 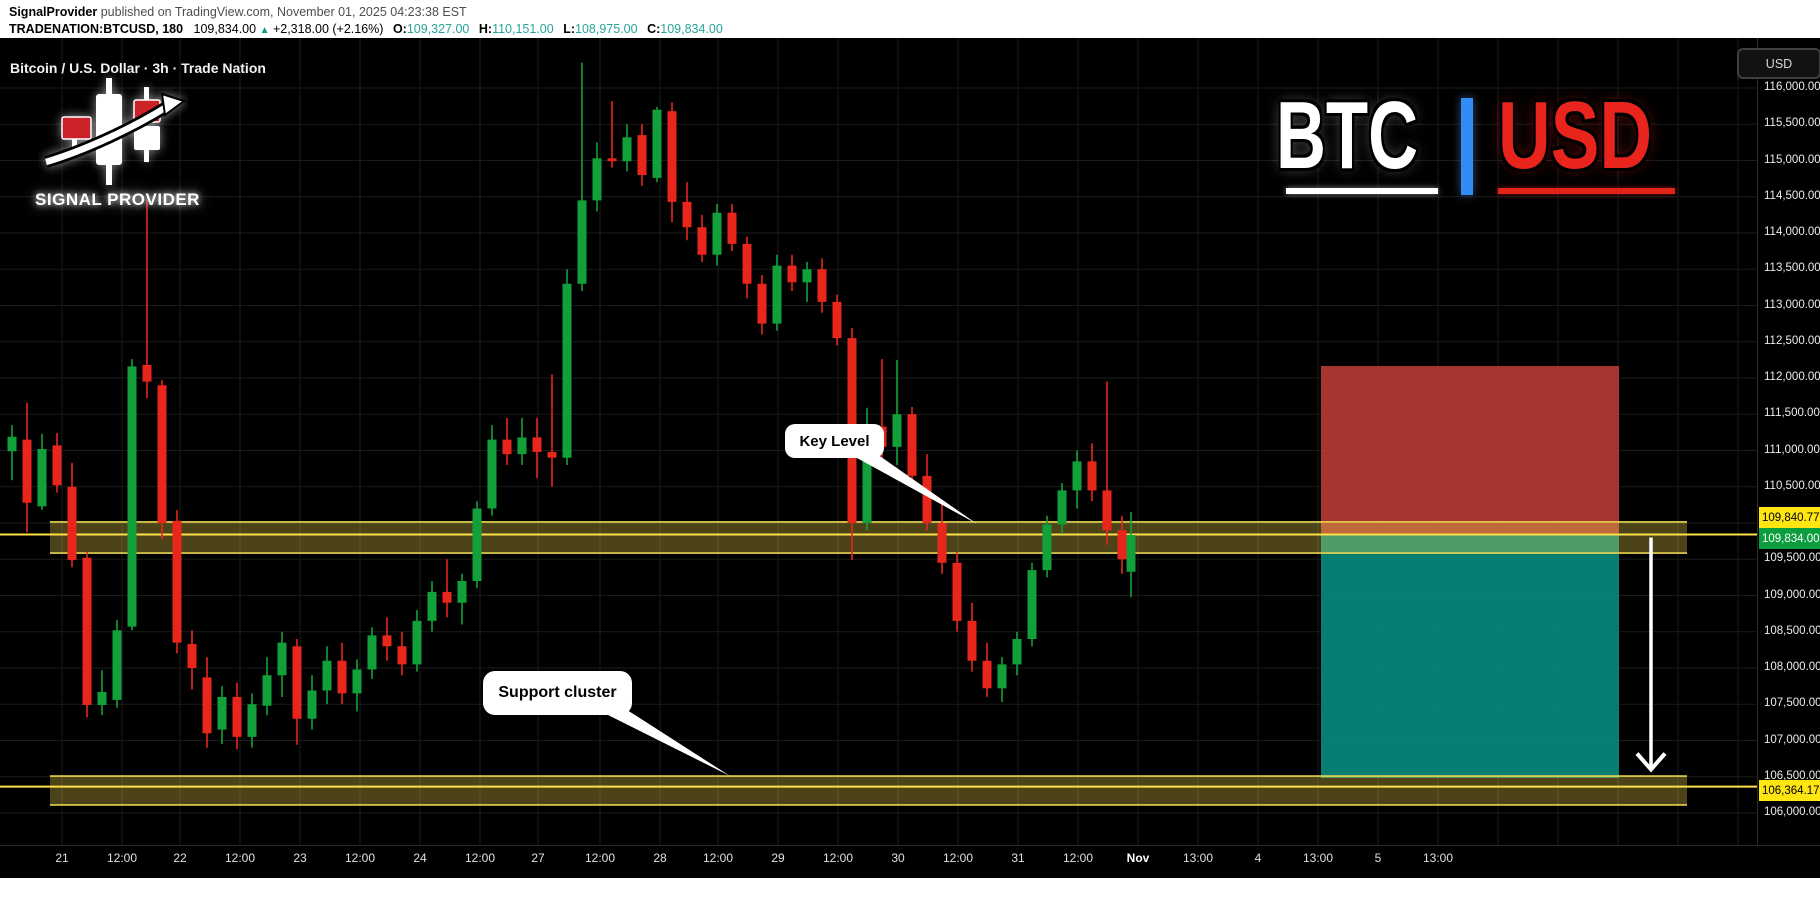 What do you see at coordinates (778, 858) in the screenshot?
I see `time-axis-label: 29` at bounding box center [778, 858].